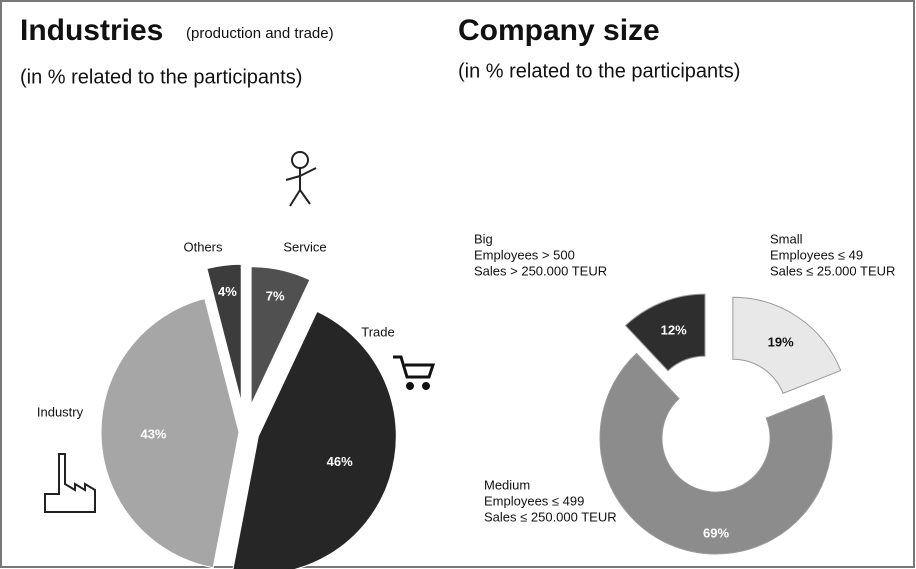 Image resolution: width=916 pixels, height=569 pixels. What do you see at coordinates (524, 254) in the screenshot?
I see `category-detail: Employees > 500` at bounding box center [524, 254].